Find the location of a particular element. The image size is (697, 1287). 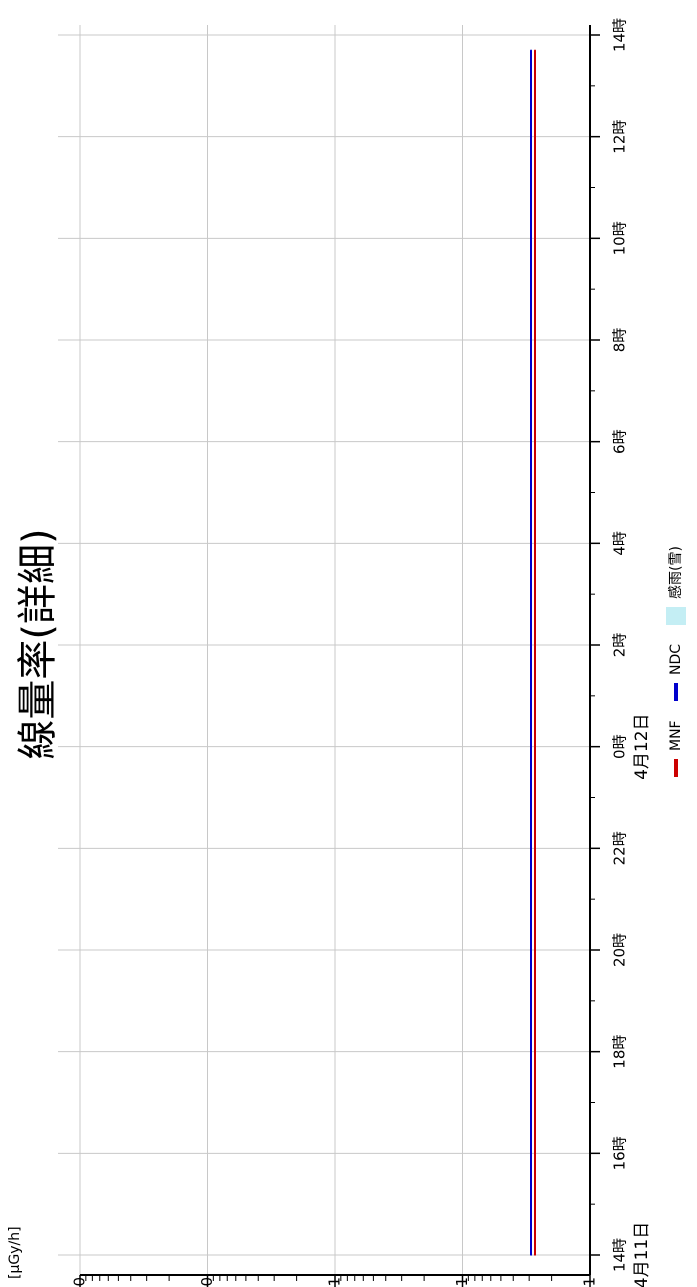

x-tick-label: 16時 is located at coordinates (620, 1153).